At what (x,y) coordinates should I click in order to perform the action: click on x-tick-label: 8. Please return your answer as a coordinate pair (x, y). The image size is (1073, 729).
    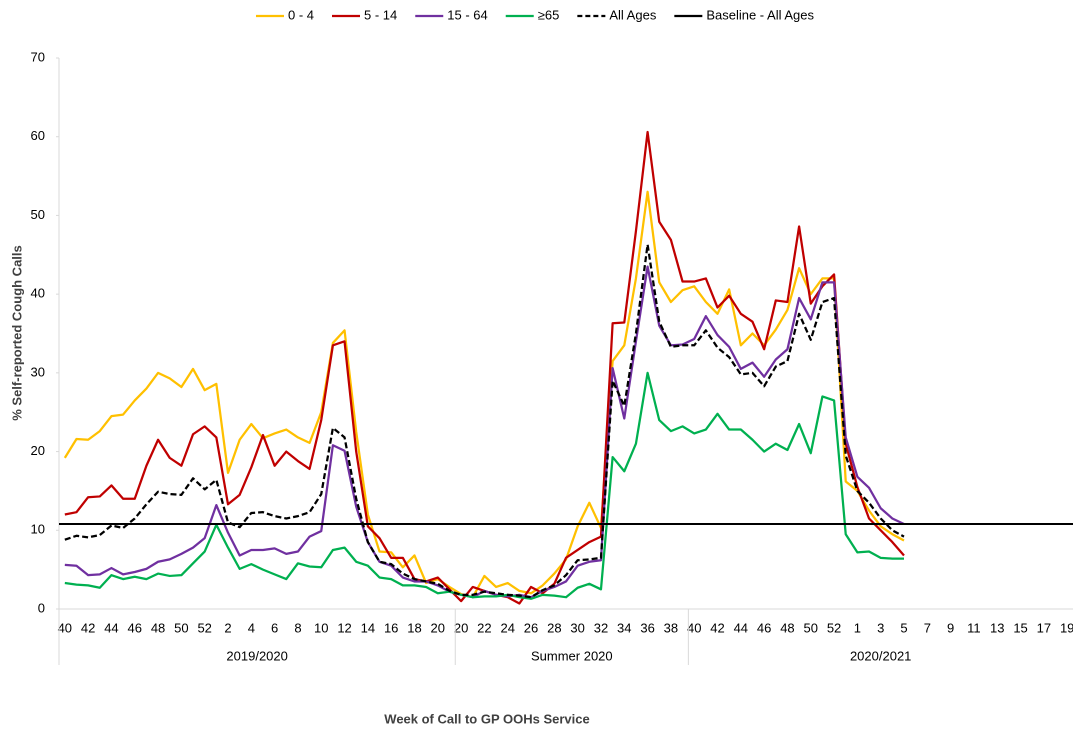
    Looking at the image, I should click on (297, 627).